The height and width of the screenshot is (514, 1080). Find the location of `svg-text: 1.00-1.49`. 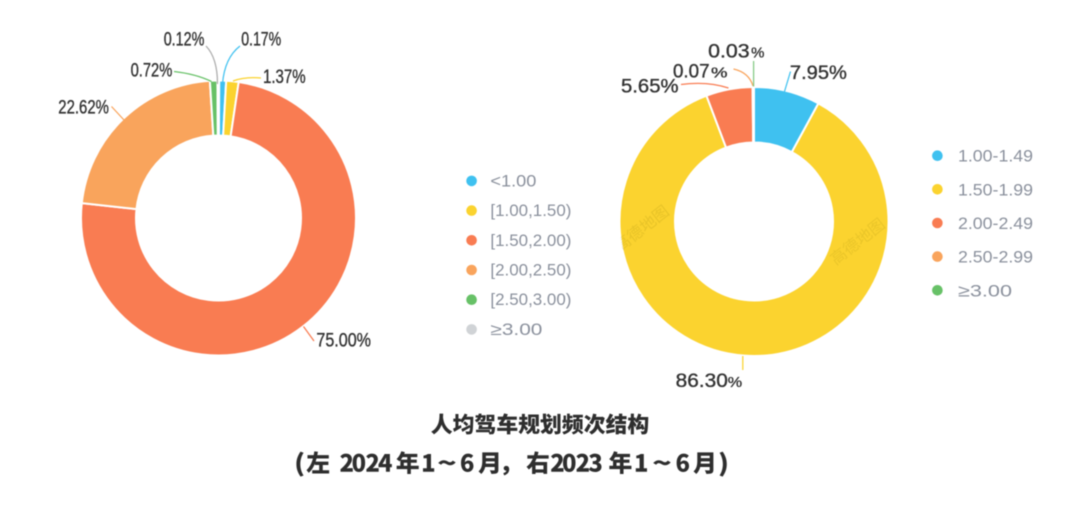

svg-text: 1.00-1.49 is located at coordinates (995, 156).